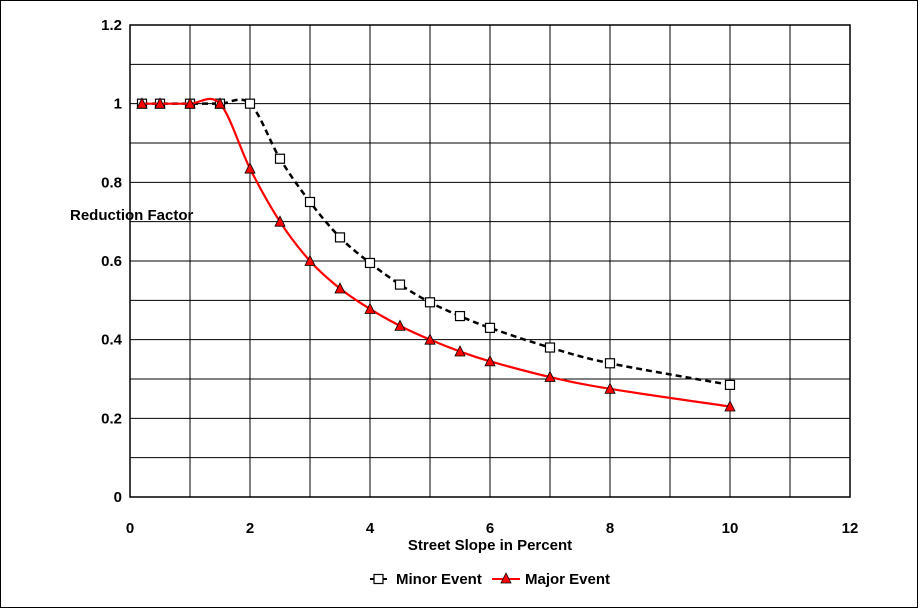 The height and width of the screenshot is (610, 920). Describe the element at coordinates (370, 528) in the screenshot. I see `x-tick-label: 4` at that location.